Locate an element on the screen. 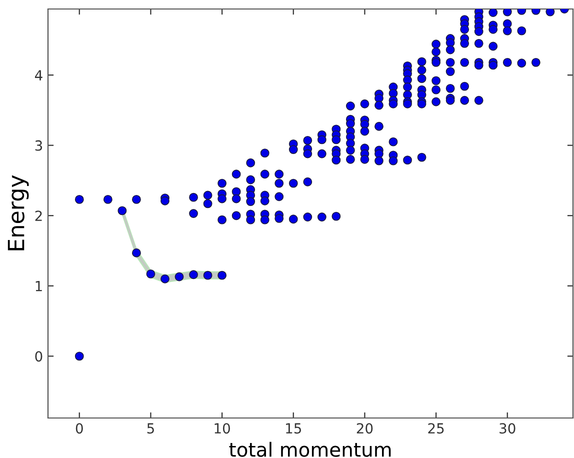 This screenshot has height=458, width=574. y-axis-title: Energy is located at coordinates (18, 212).